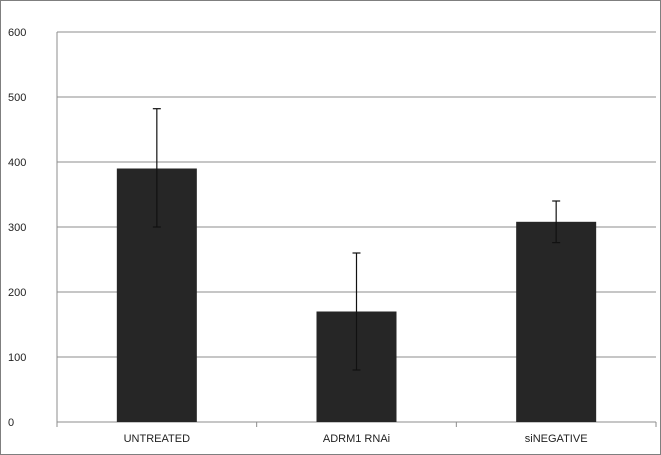 This screenshot has height=455, width=661. What do you see at coordinates (556, 439) in the screenshot?
I see `x-tick-label: siNEGATIVE` at bounding box center [556, 439].